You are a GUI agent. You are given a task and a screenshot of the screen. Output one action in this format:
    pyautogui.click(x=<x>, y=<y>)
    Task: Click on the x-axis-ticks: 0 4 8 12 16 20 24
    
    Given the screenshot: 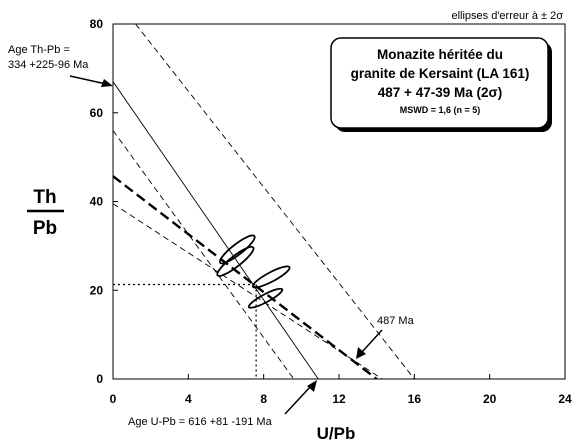 What is the action you would take?
    pyautogui.click(x=341, y=390)
    